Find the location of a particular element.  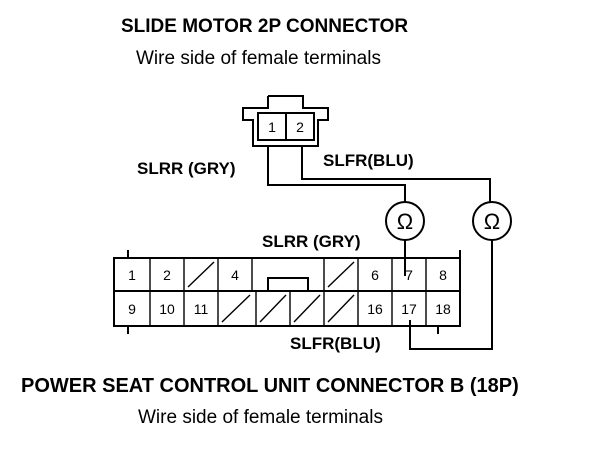

pin-2: 2 is located at coordinates (167, 275).